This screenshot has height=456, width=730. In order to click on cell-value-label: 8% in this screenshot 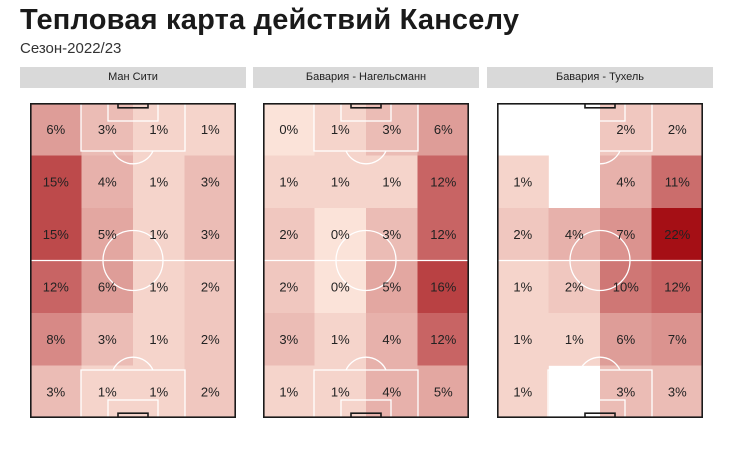, I will do `click(55, 339)`.